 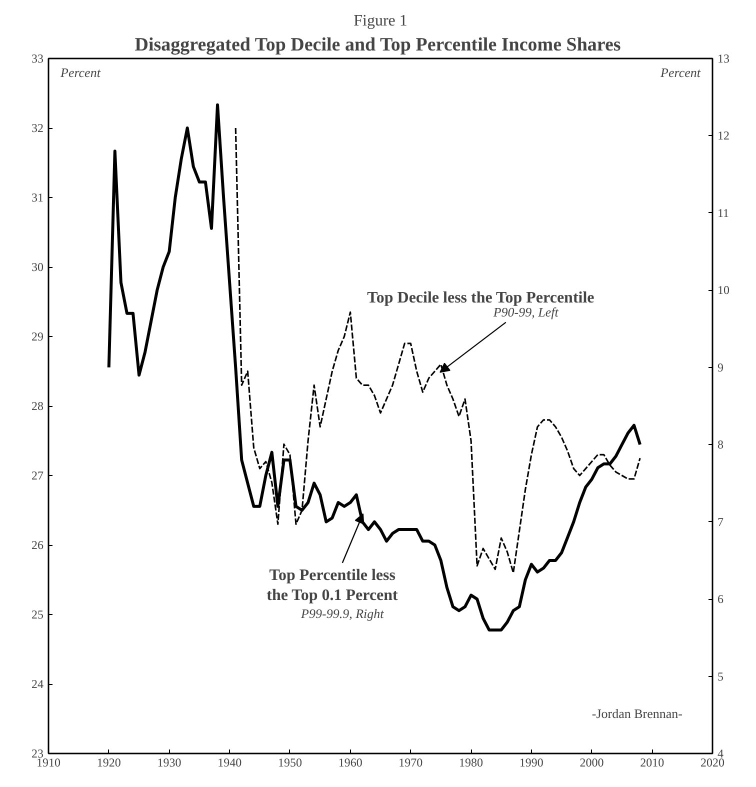 What do you see at coordinates (342, 613) in the screenshot?
I see `annotation: P99-99.9, Right` at bounding box center [342, 613].